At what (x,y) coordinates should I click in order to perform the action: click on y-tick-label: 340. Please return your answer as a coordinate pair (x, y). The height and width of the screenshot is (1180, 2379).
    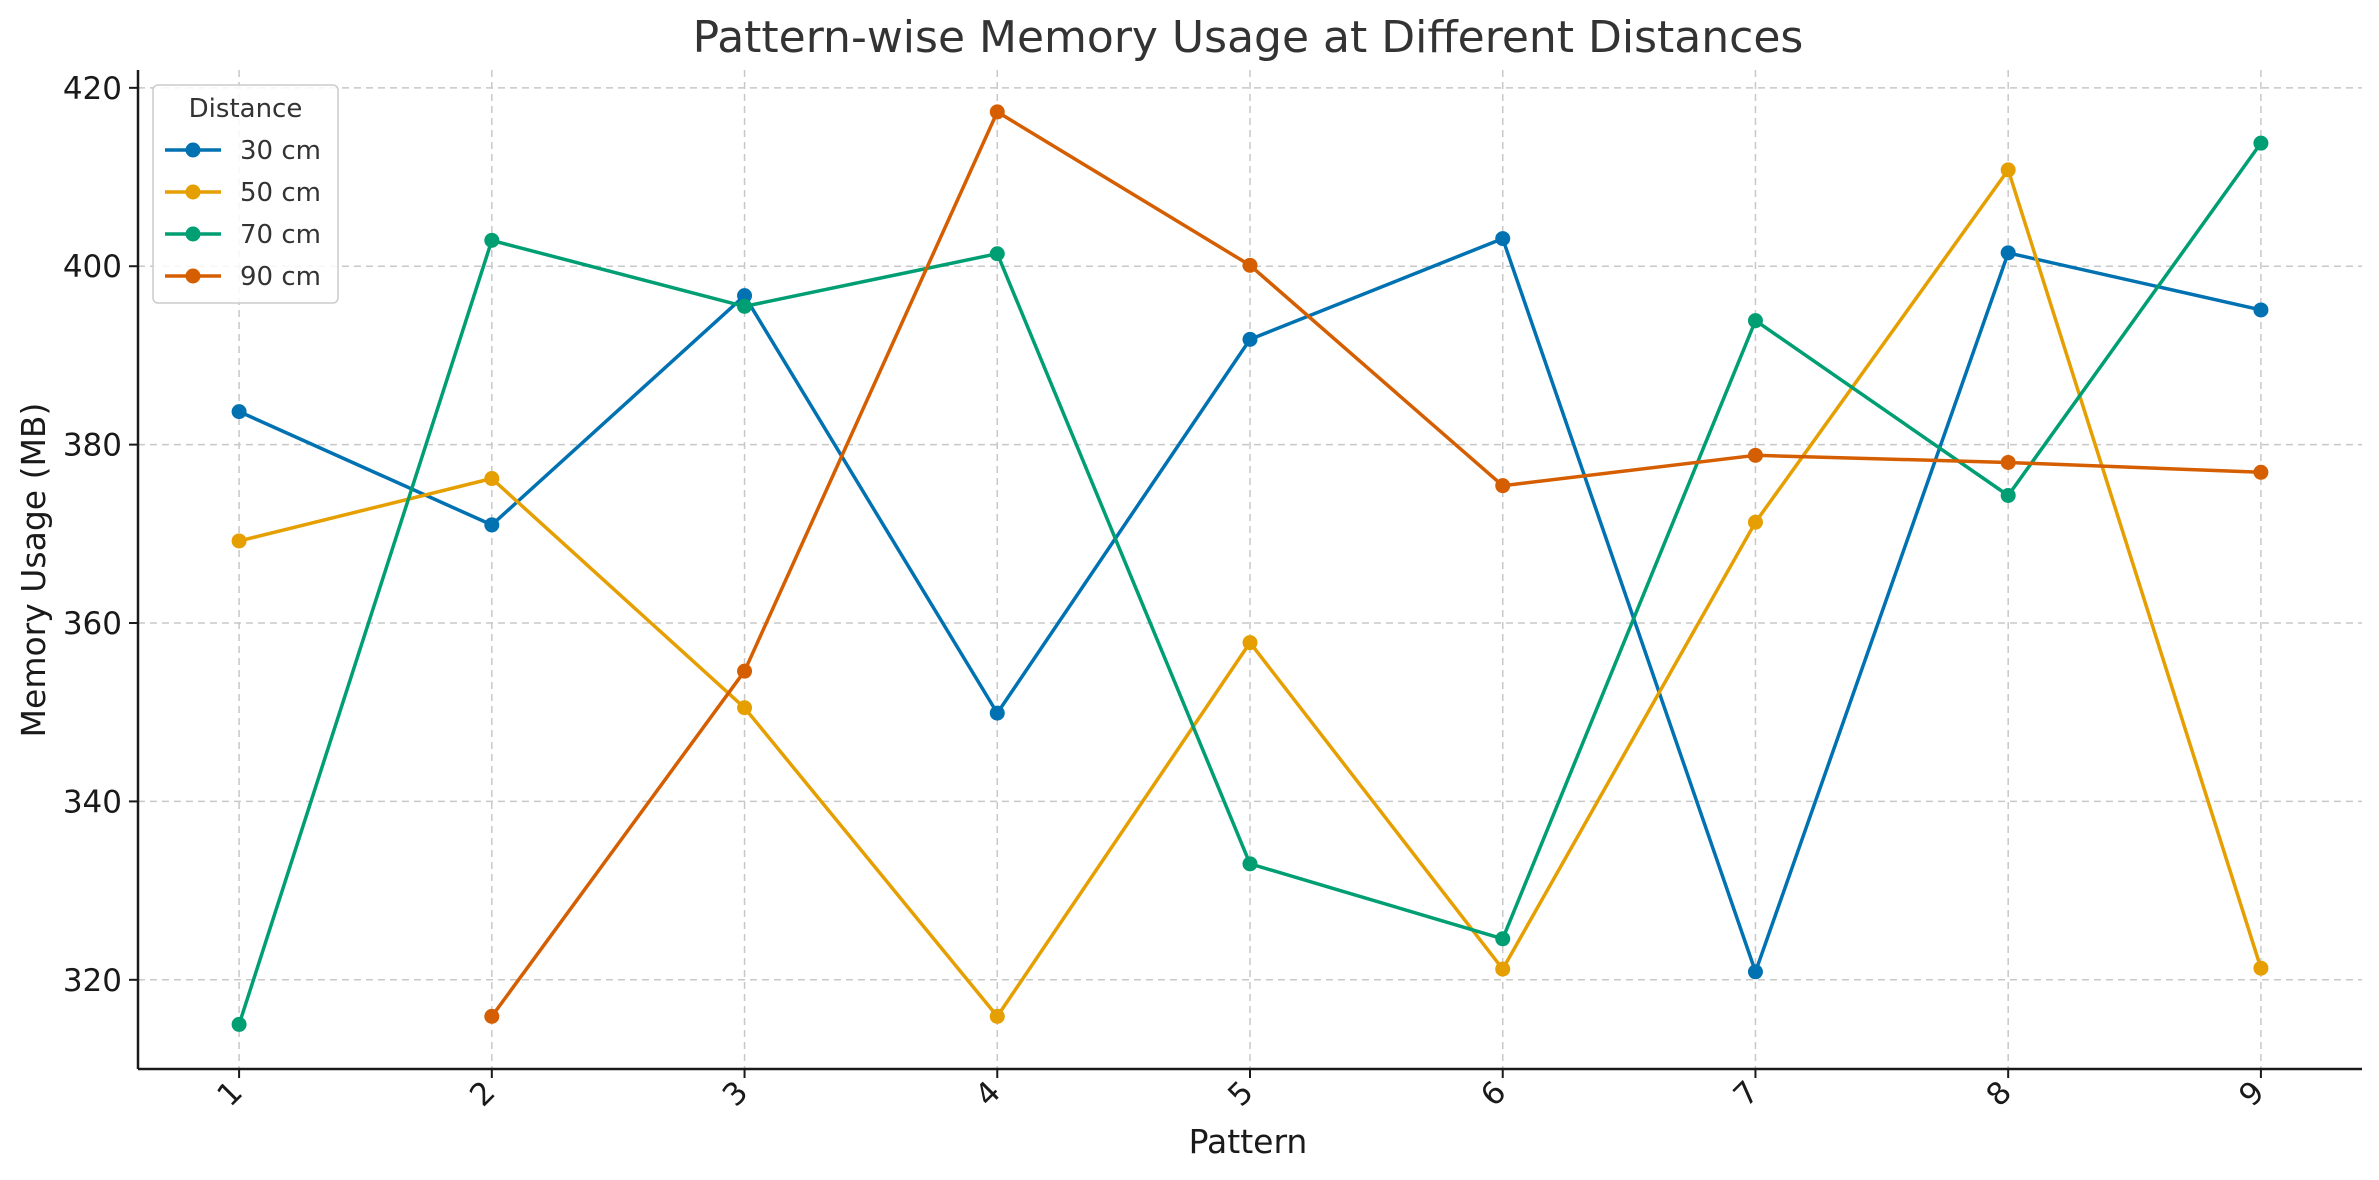
    Looking at the image, I should click on (92, 802).